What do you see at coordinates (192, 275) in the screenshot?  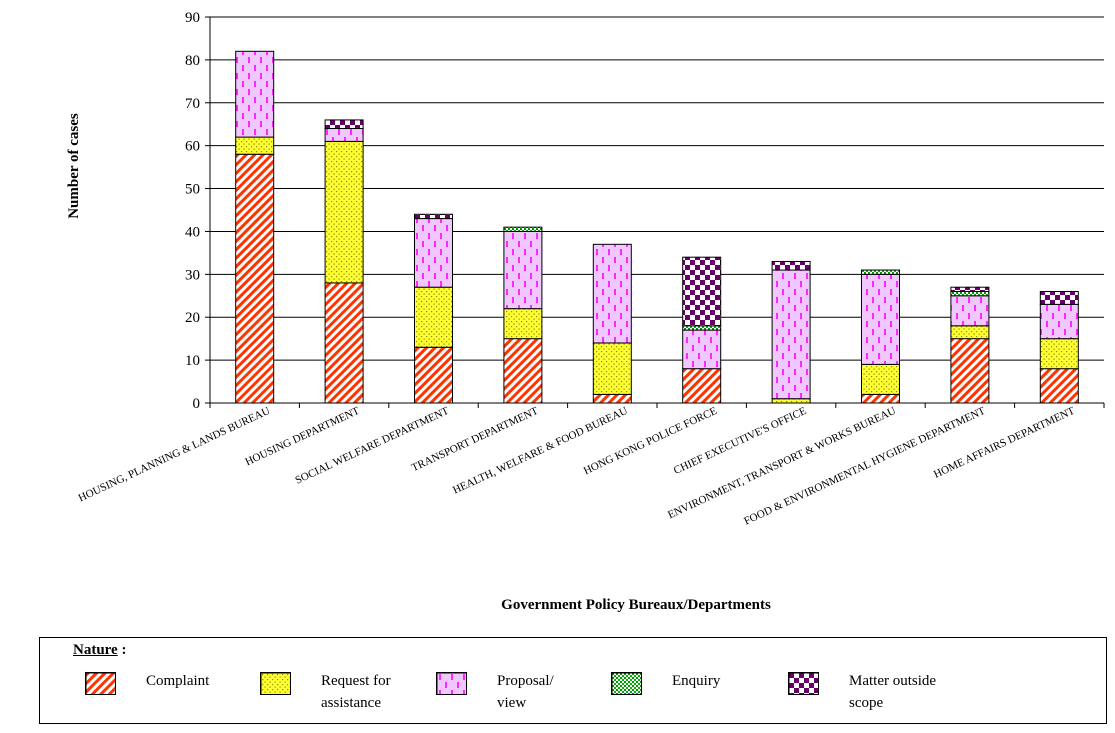 I see `y-tick-label: 30` at bounding box center [192, 275].